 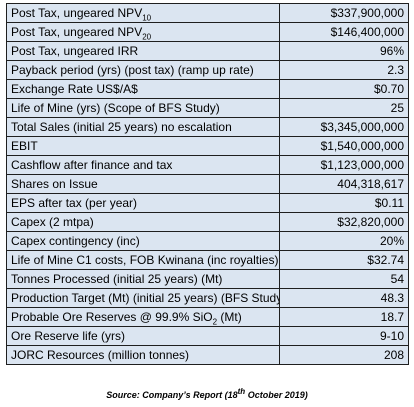 I want to click on label-subscript: 20, so click(x=147, y=37).